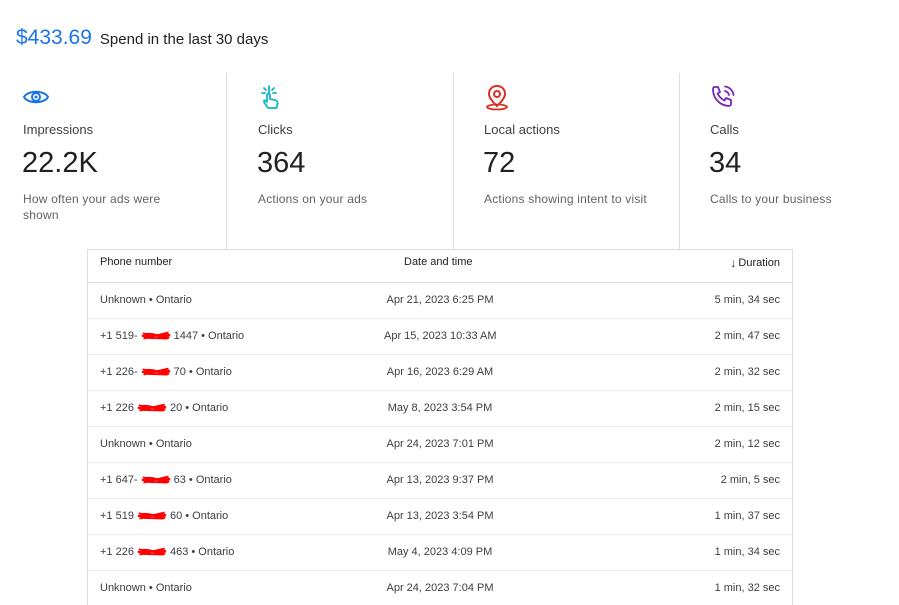  What do you see at coordinates (36, 97) in the screenshot?
I see `eye-icon` at bounding box center [36, 97].